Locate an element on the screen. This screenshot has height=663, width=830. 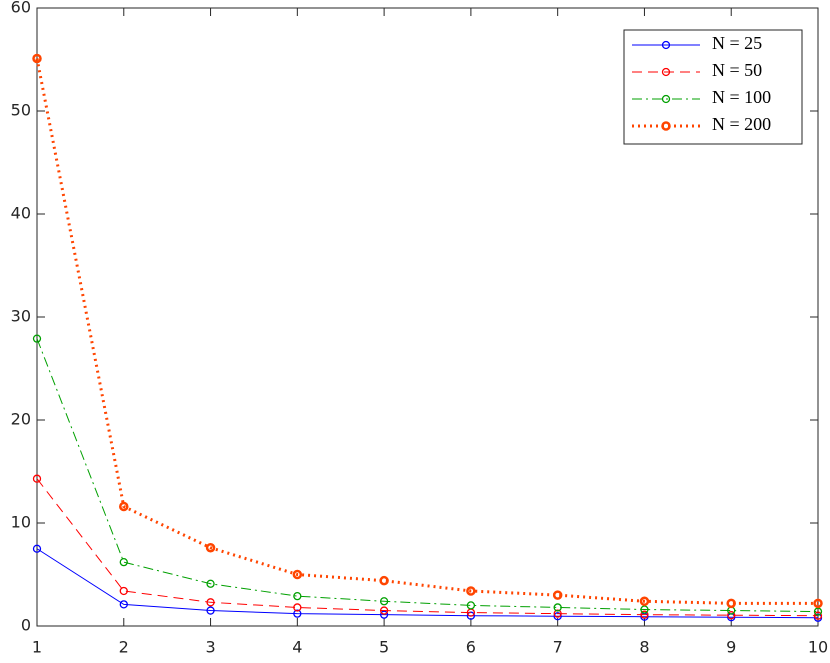
y-tick-label: 50 is located at coordinates (21, 110).